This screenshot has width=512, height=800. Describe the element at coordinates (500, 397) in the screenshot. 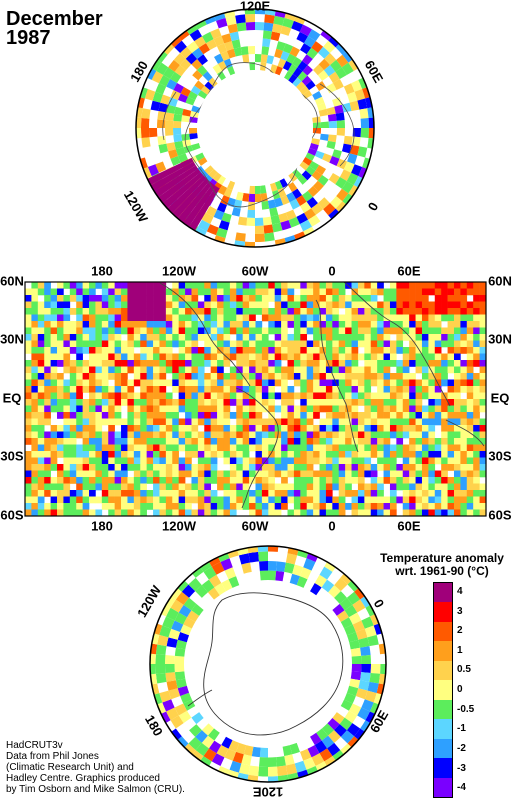

I see `map-lat-label-right: EQ` at that location.